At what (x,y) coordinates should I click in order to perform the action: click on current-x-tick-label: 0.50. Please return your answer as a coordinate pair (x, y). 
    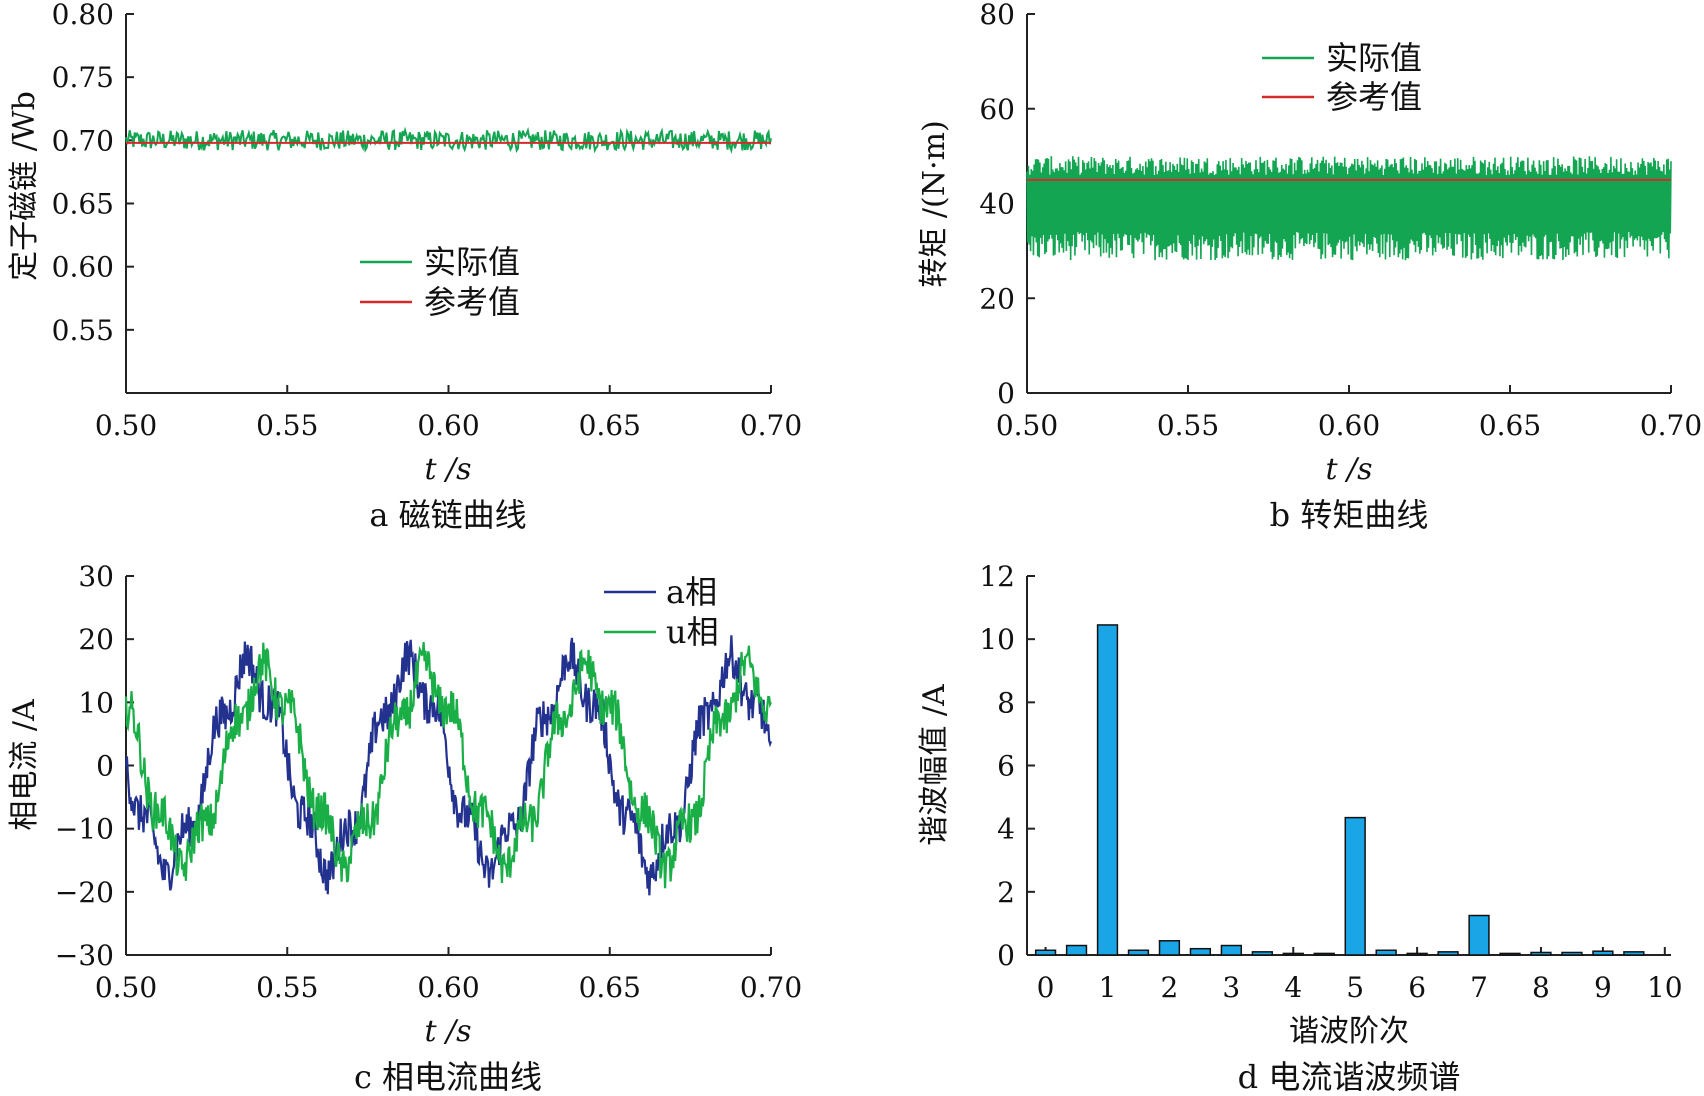
    Looking at the image, I should click on (126, 987).